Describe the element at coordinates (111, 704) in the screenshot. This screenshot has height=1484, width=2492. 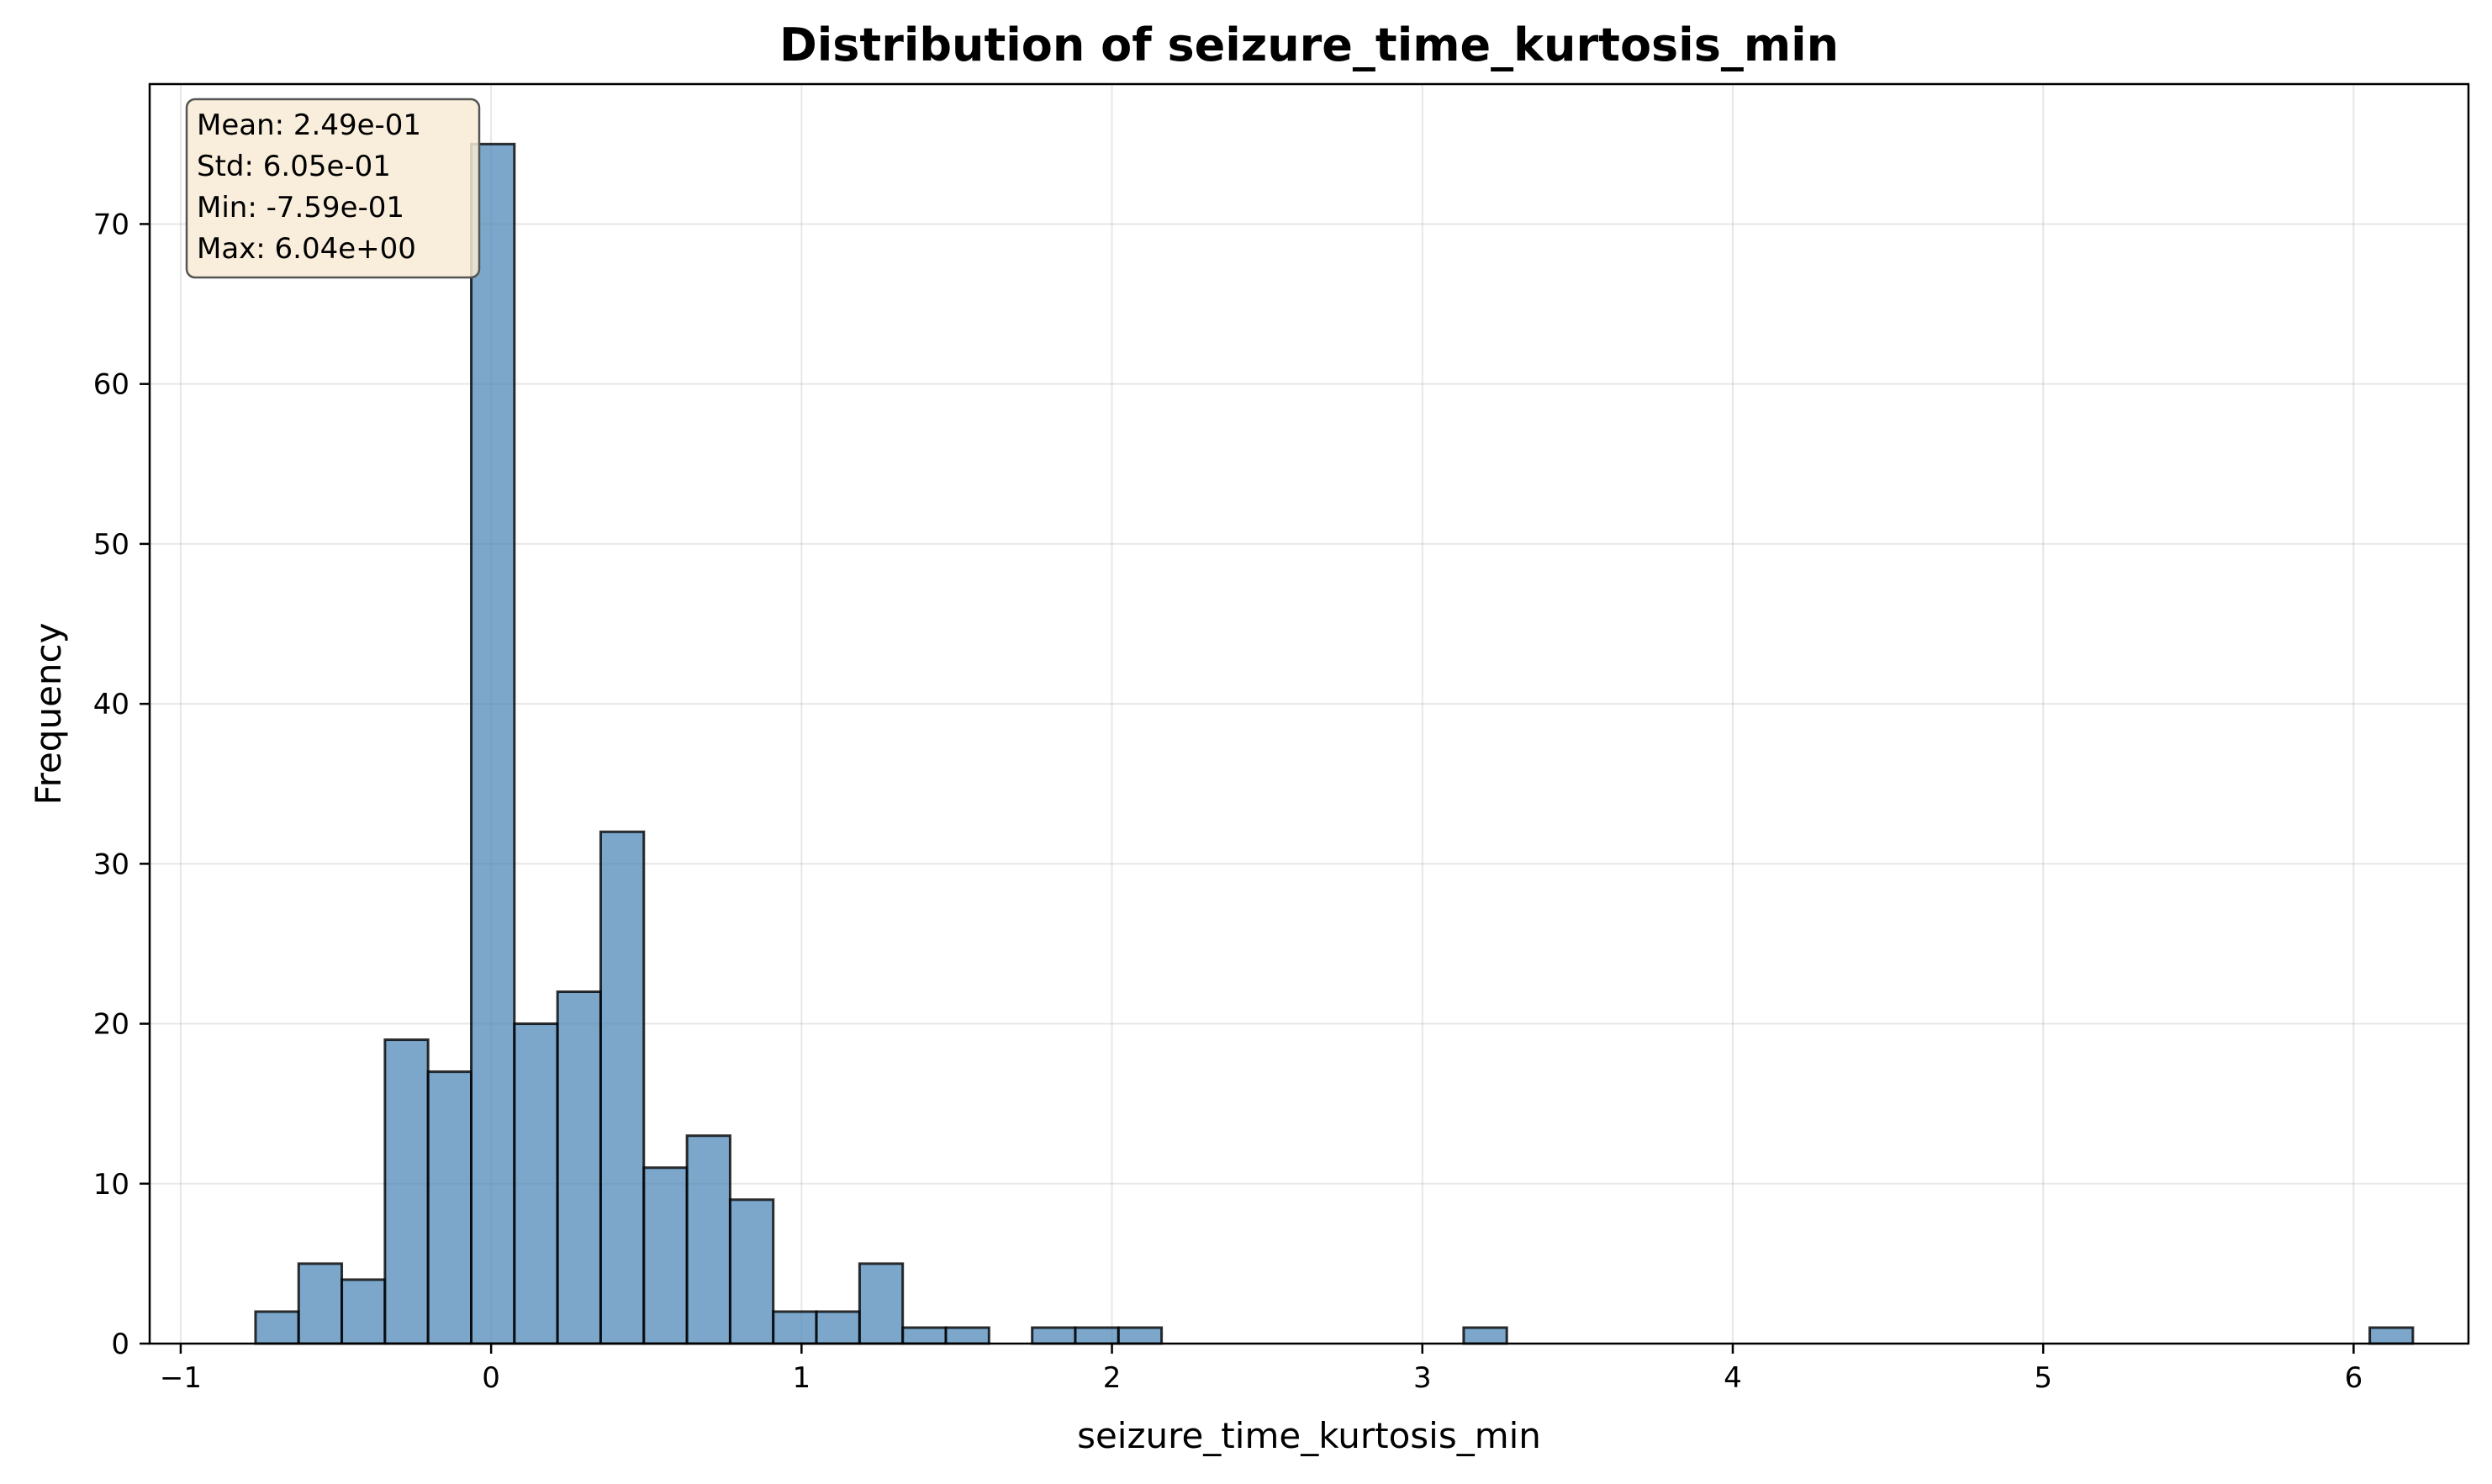
I see `y-tick-label: 40` at that location.